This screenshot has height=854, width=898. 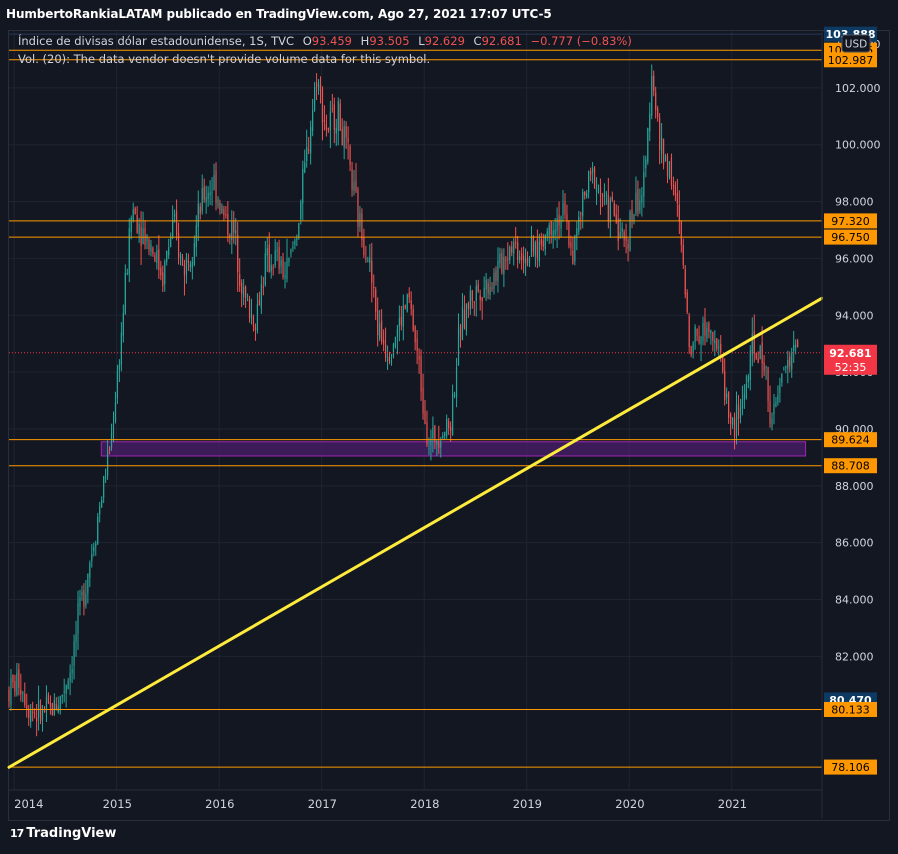 I want to click on countdown-label: 52:35, so click(x=851, y=367).